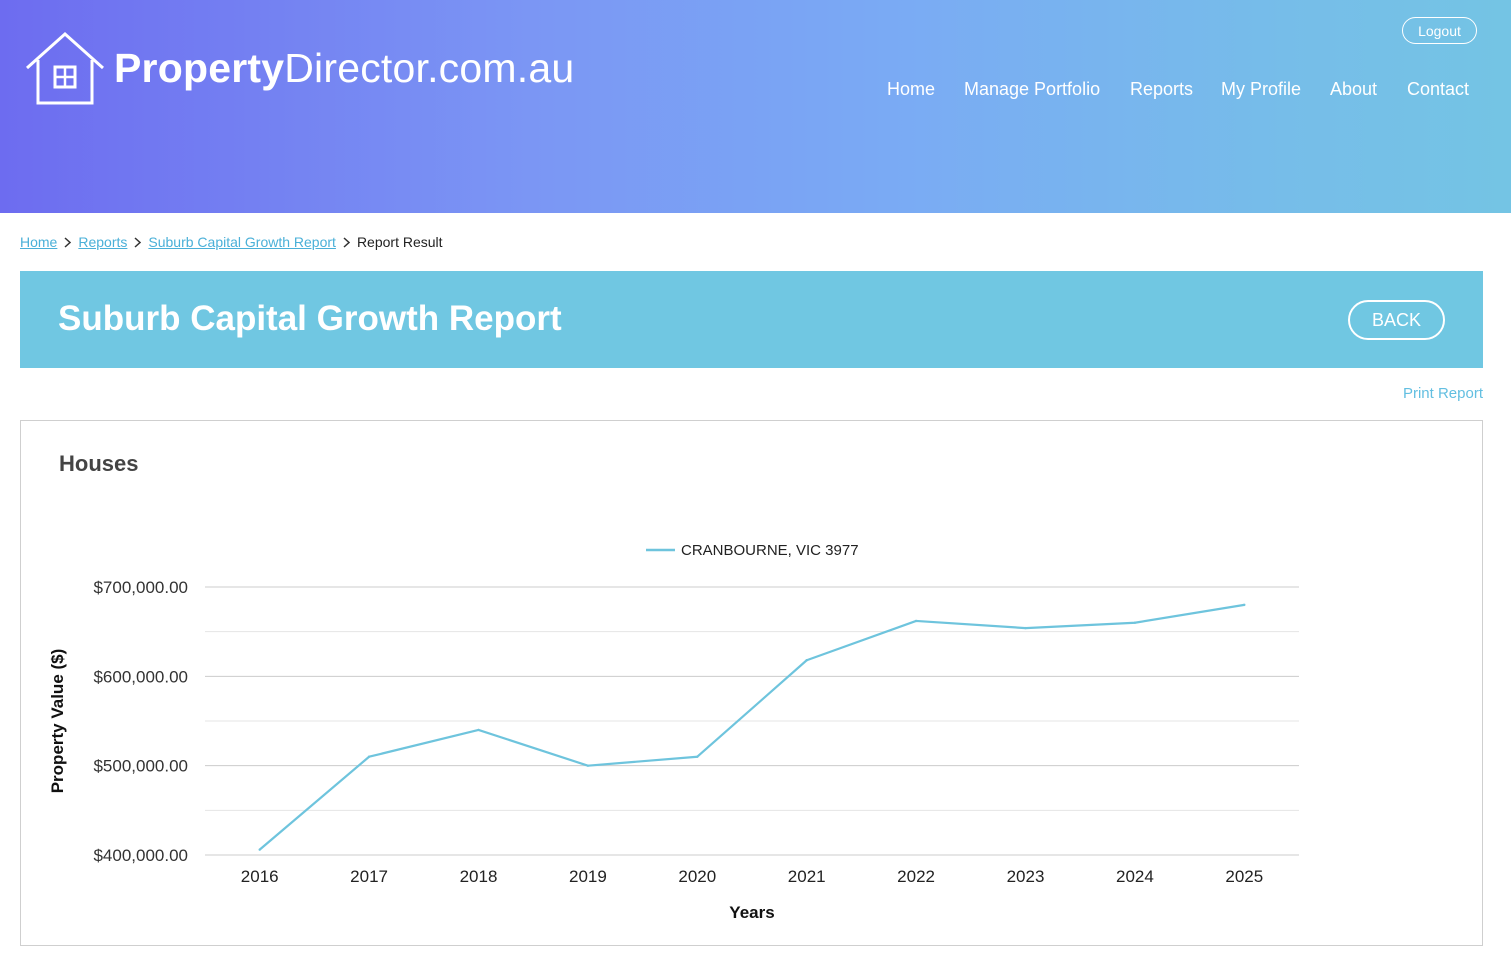  Describe the element at coordinates (140, 587) in the screenshot. I see `y-tick-label: $700,000.00` at that location.